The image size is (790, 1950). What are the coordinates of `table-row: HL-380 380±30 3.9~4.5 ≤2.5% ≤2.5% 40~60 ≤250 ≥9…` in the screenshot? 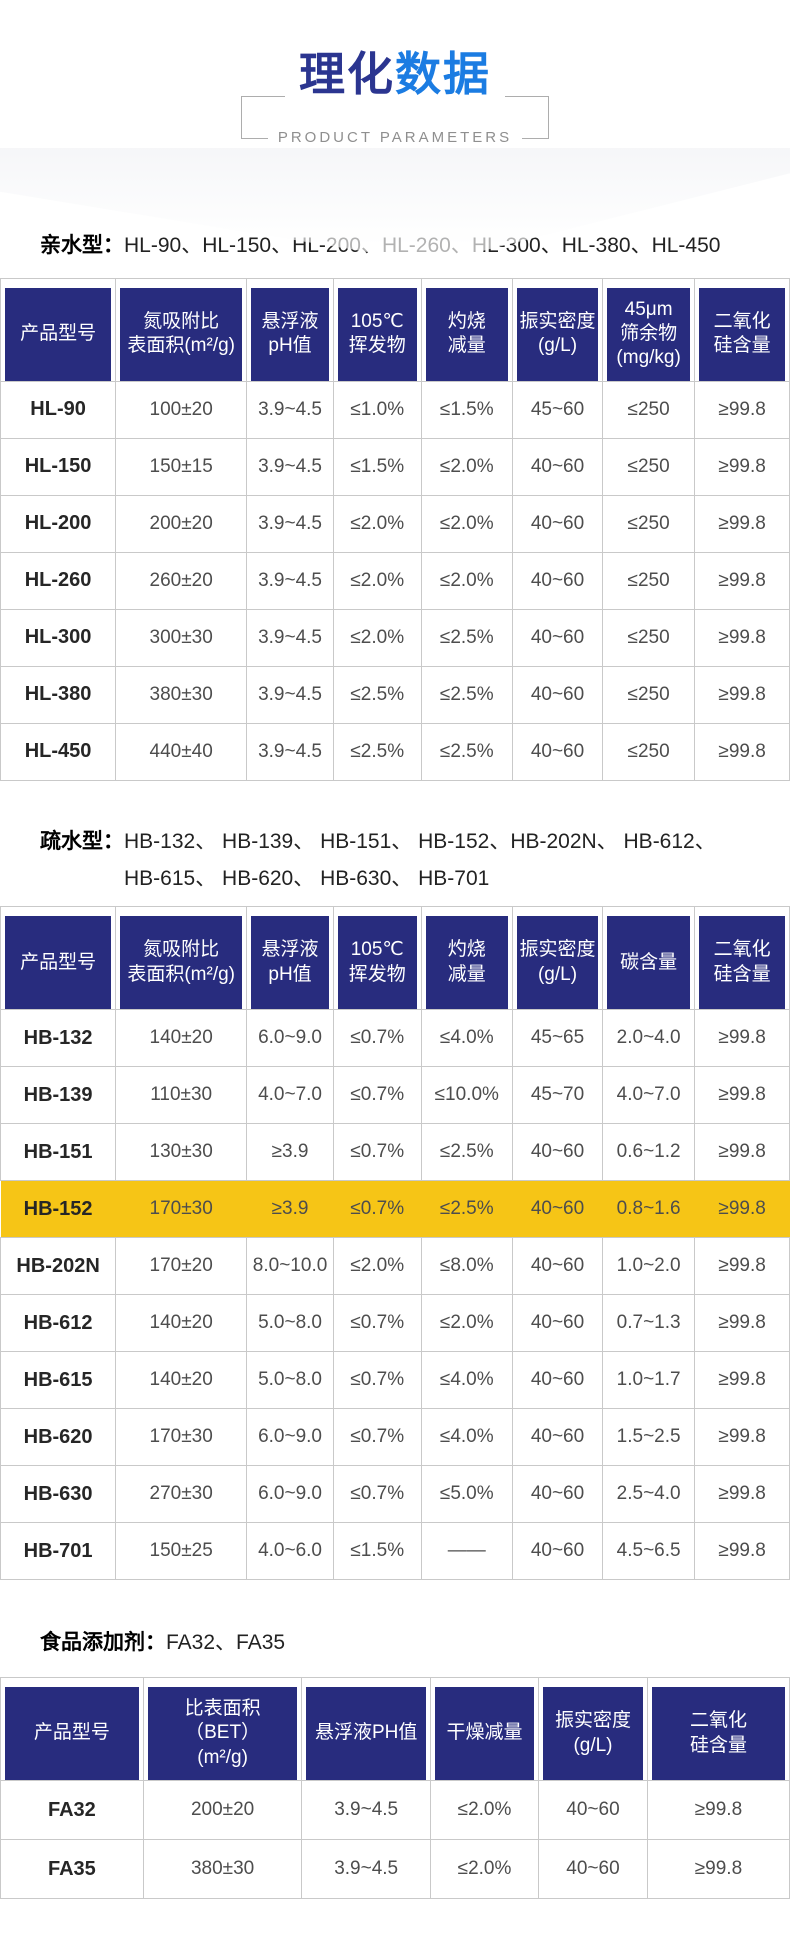 It's located at (395, 694).